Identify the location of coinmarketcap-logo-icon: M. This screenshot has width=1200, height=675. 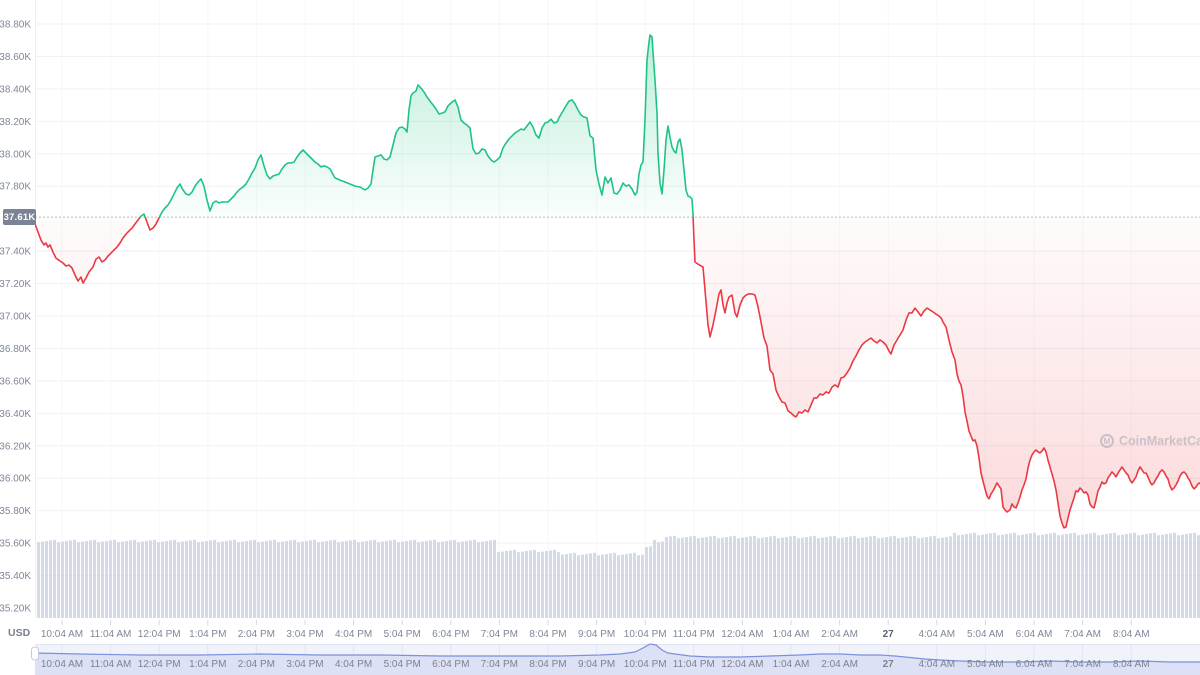
(1107, 441).